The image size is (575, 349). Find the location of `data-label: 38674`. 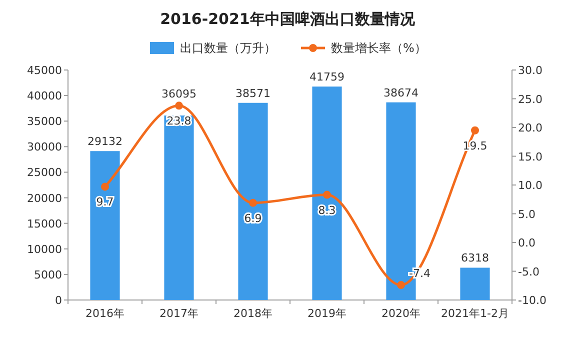

data-label: 38674 is located at coordinates (401, 93).